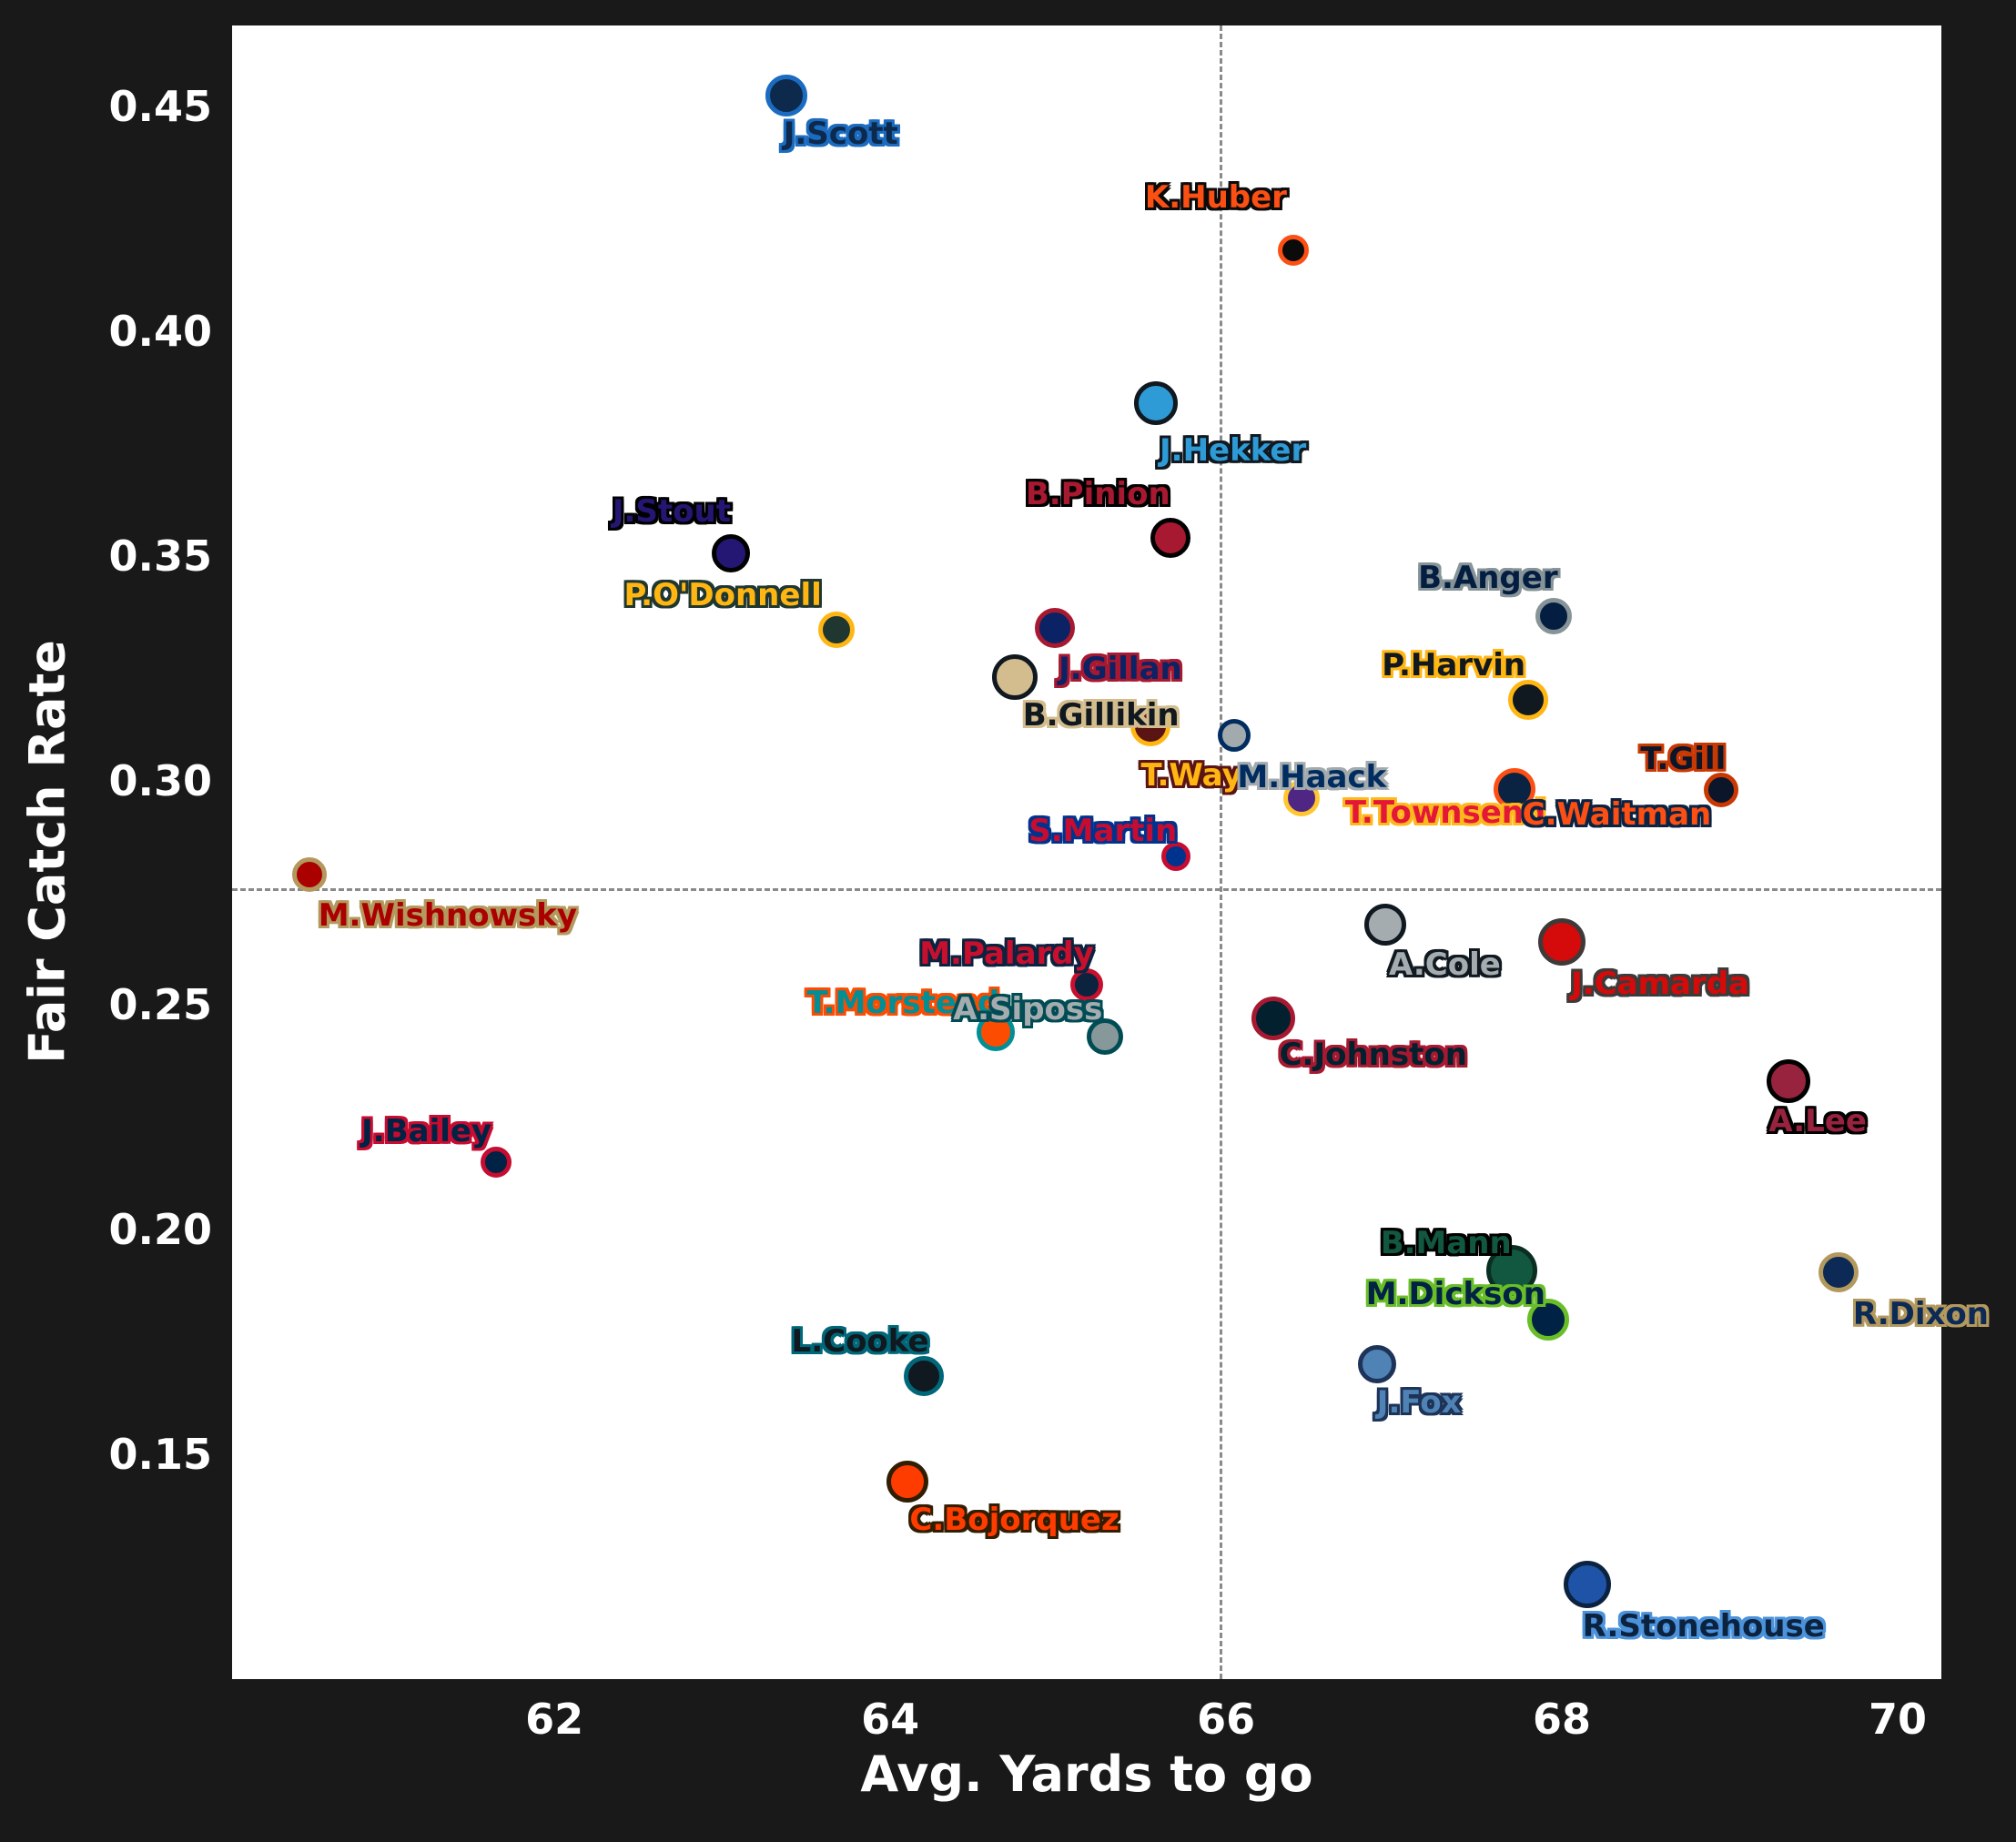  Describe the element at coordinates (1150, 726) in the screenshot. I see `point-dot-t-way` at that location.